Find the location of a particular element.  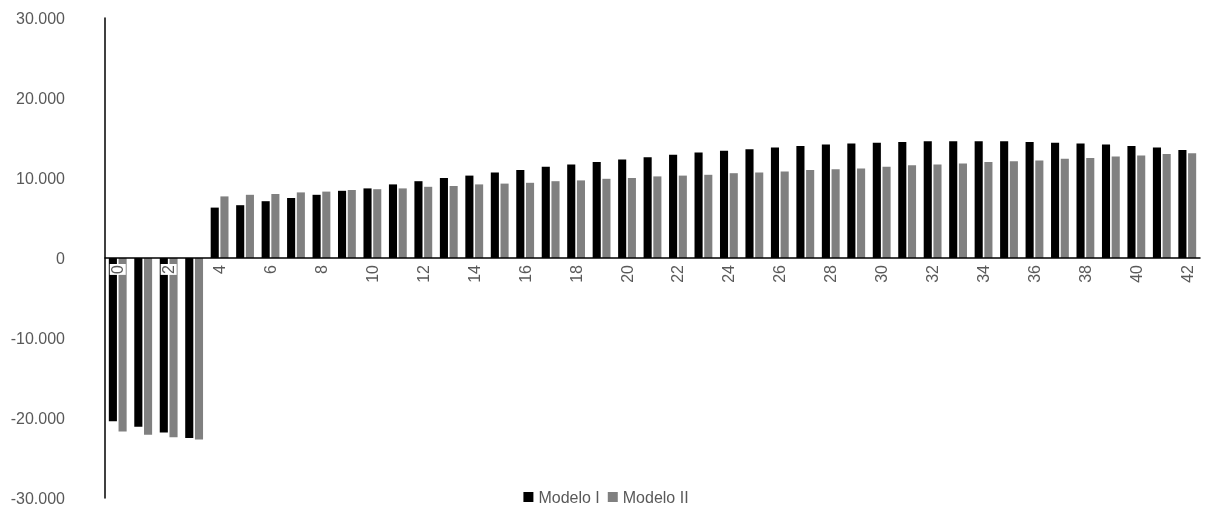

y-tick-label: -20.000 is located at coordinates (38, 418).